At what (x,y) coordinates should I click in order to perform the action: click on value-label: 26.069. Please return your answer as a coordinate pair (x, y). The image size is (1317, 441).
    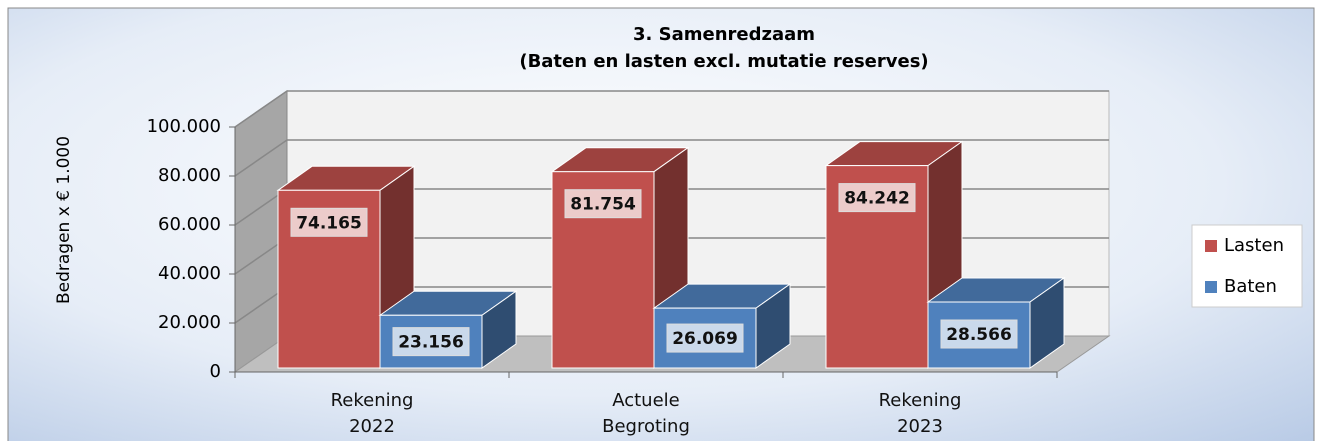
    Looking at the image, I should click on (705, 339).